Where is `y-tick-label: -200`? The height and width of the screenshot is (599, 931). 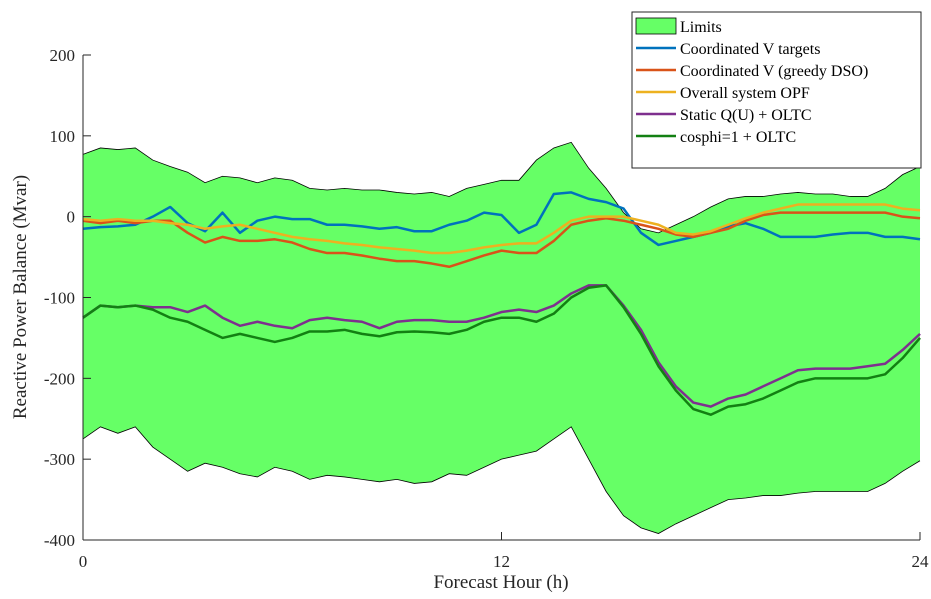
y-tick-label: -200 is located at coordinates (59, 378).